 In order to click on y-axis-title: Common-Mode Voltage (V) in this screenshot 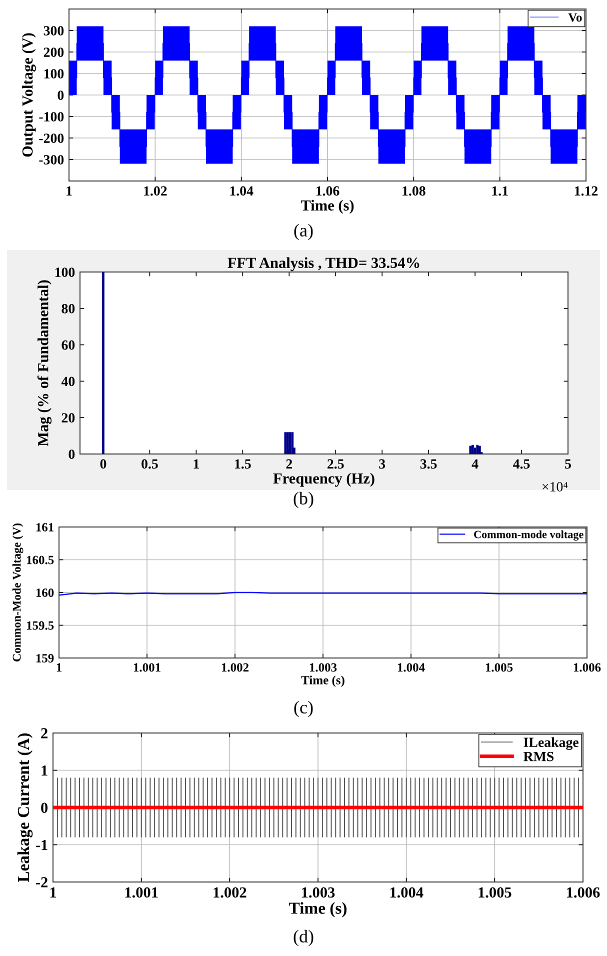, I will do `click(18, 593)`.